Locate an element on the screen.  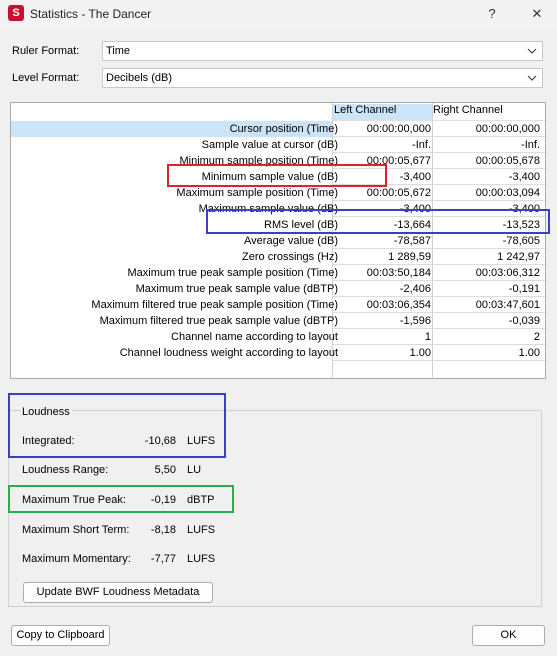
integrated-value: -10,68 is located at coordinates (160, 441).